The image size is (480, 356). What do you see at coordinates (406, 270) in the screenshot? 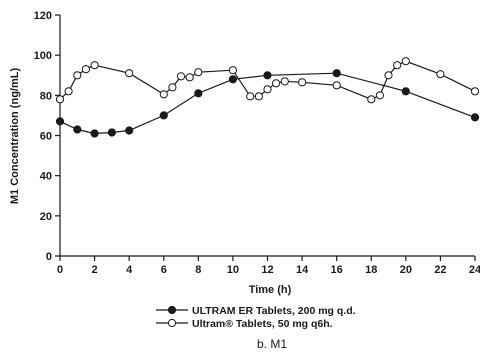
I see `x-tick-label: 20` at bounding box center [406, 270].